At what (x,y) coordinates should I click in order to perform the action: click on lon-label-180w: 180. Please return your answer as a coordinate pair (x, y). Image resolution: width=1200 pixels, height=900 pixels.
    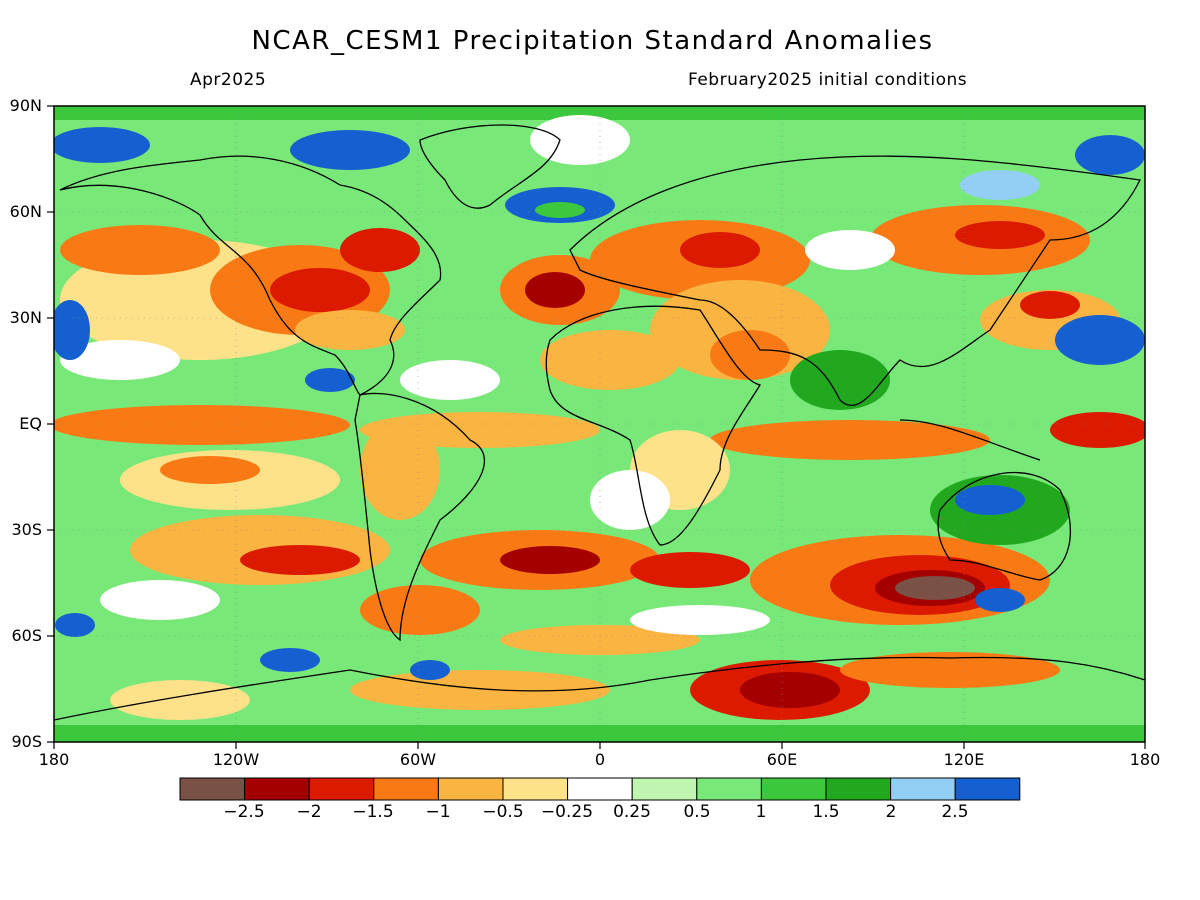
    Looking at the image, I should click on (54, 759).